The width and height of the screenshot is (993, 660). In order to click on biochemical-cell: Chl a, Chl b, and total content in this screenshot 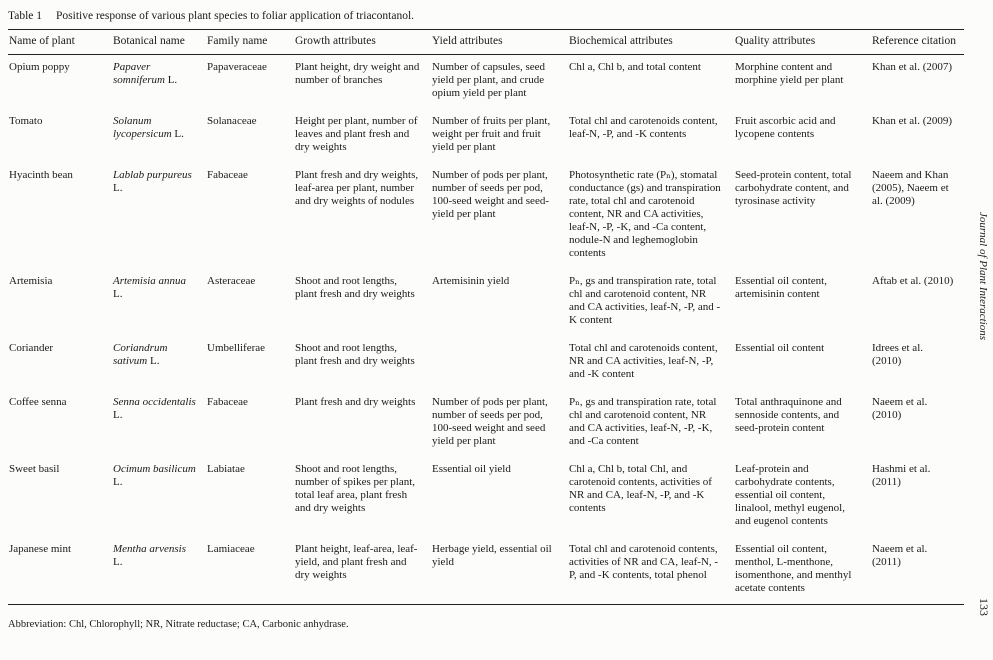, I will do `click(635, 67)`.